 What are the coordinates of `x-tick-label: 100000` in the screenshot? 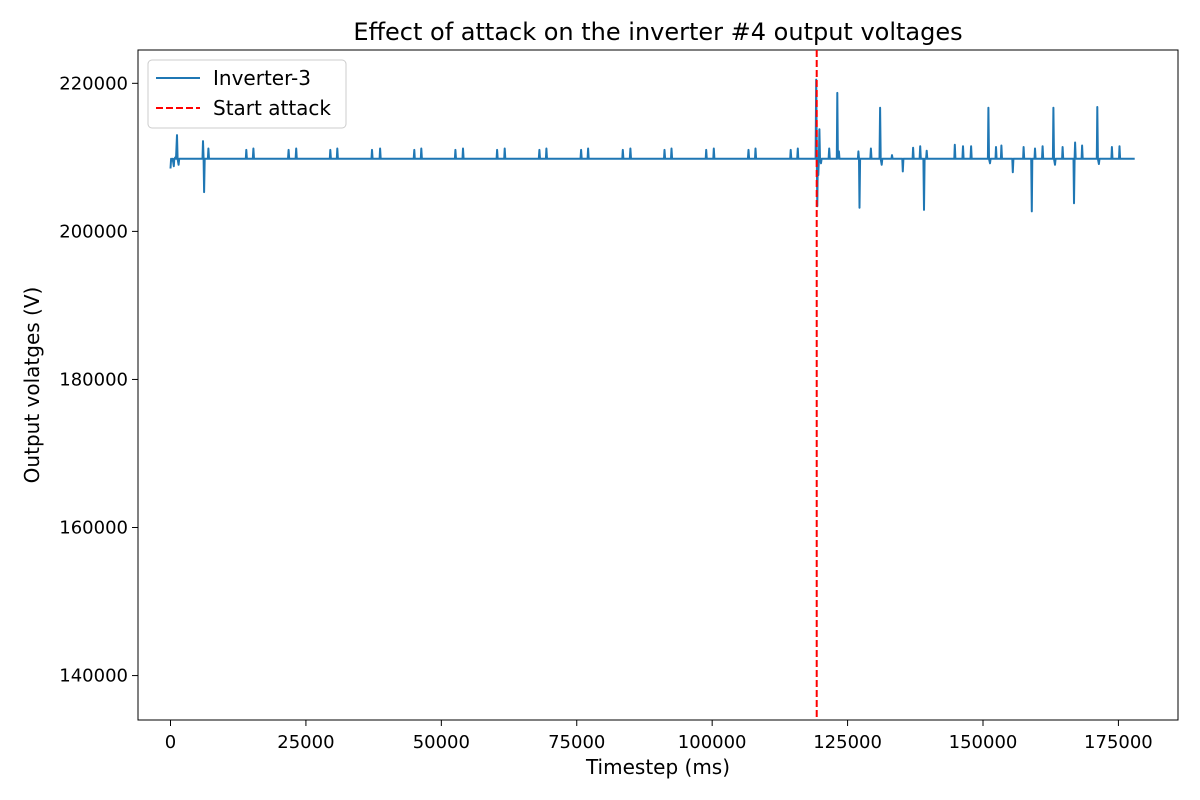 It's located at (712, 742).